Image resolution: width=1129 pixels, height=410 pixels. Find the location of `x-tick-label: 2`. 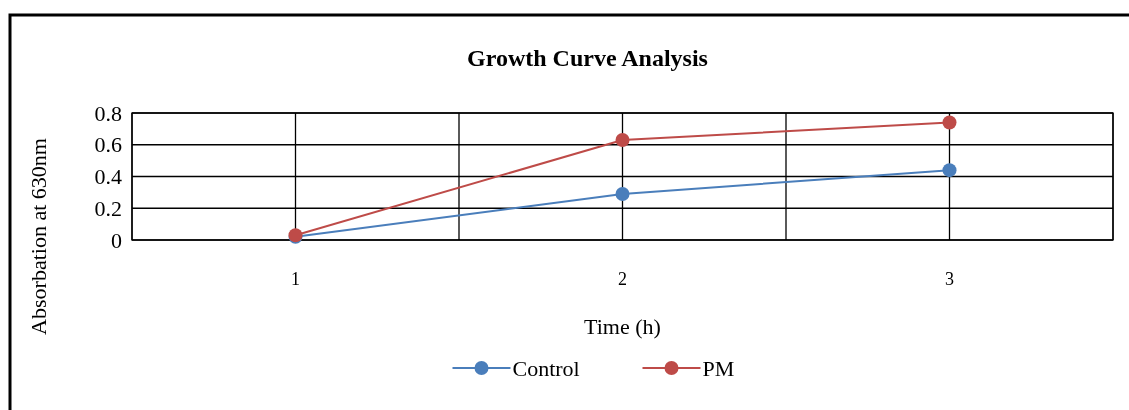

x-tick-label: 2 is located at coordinates (622, 279).